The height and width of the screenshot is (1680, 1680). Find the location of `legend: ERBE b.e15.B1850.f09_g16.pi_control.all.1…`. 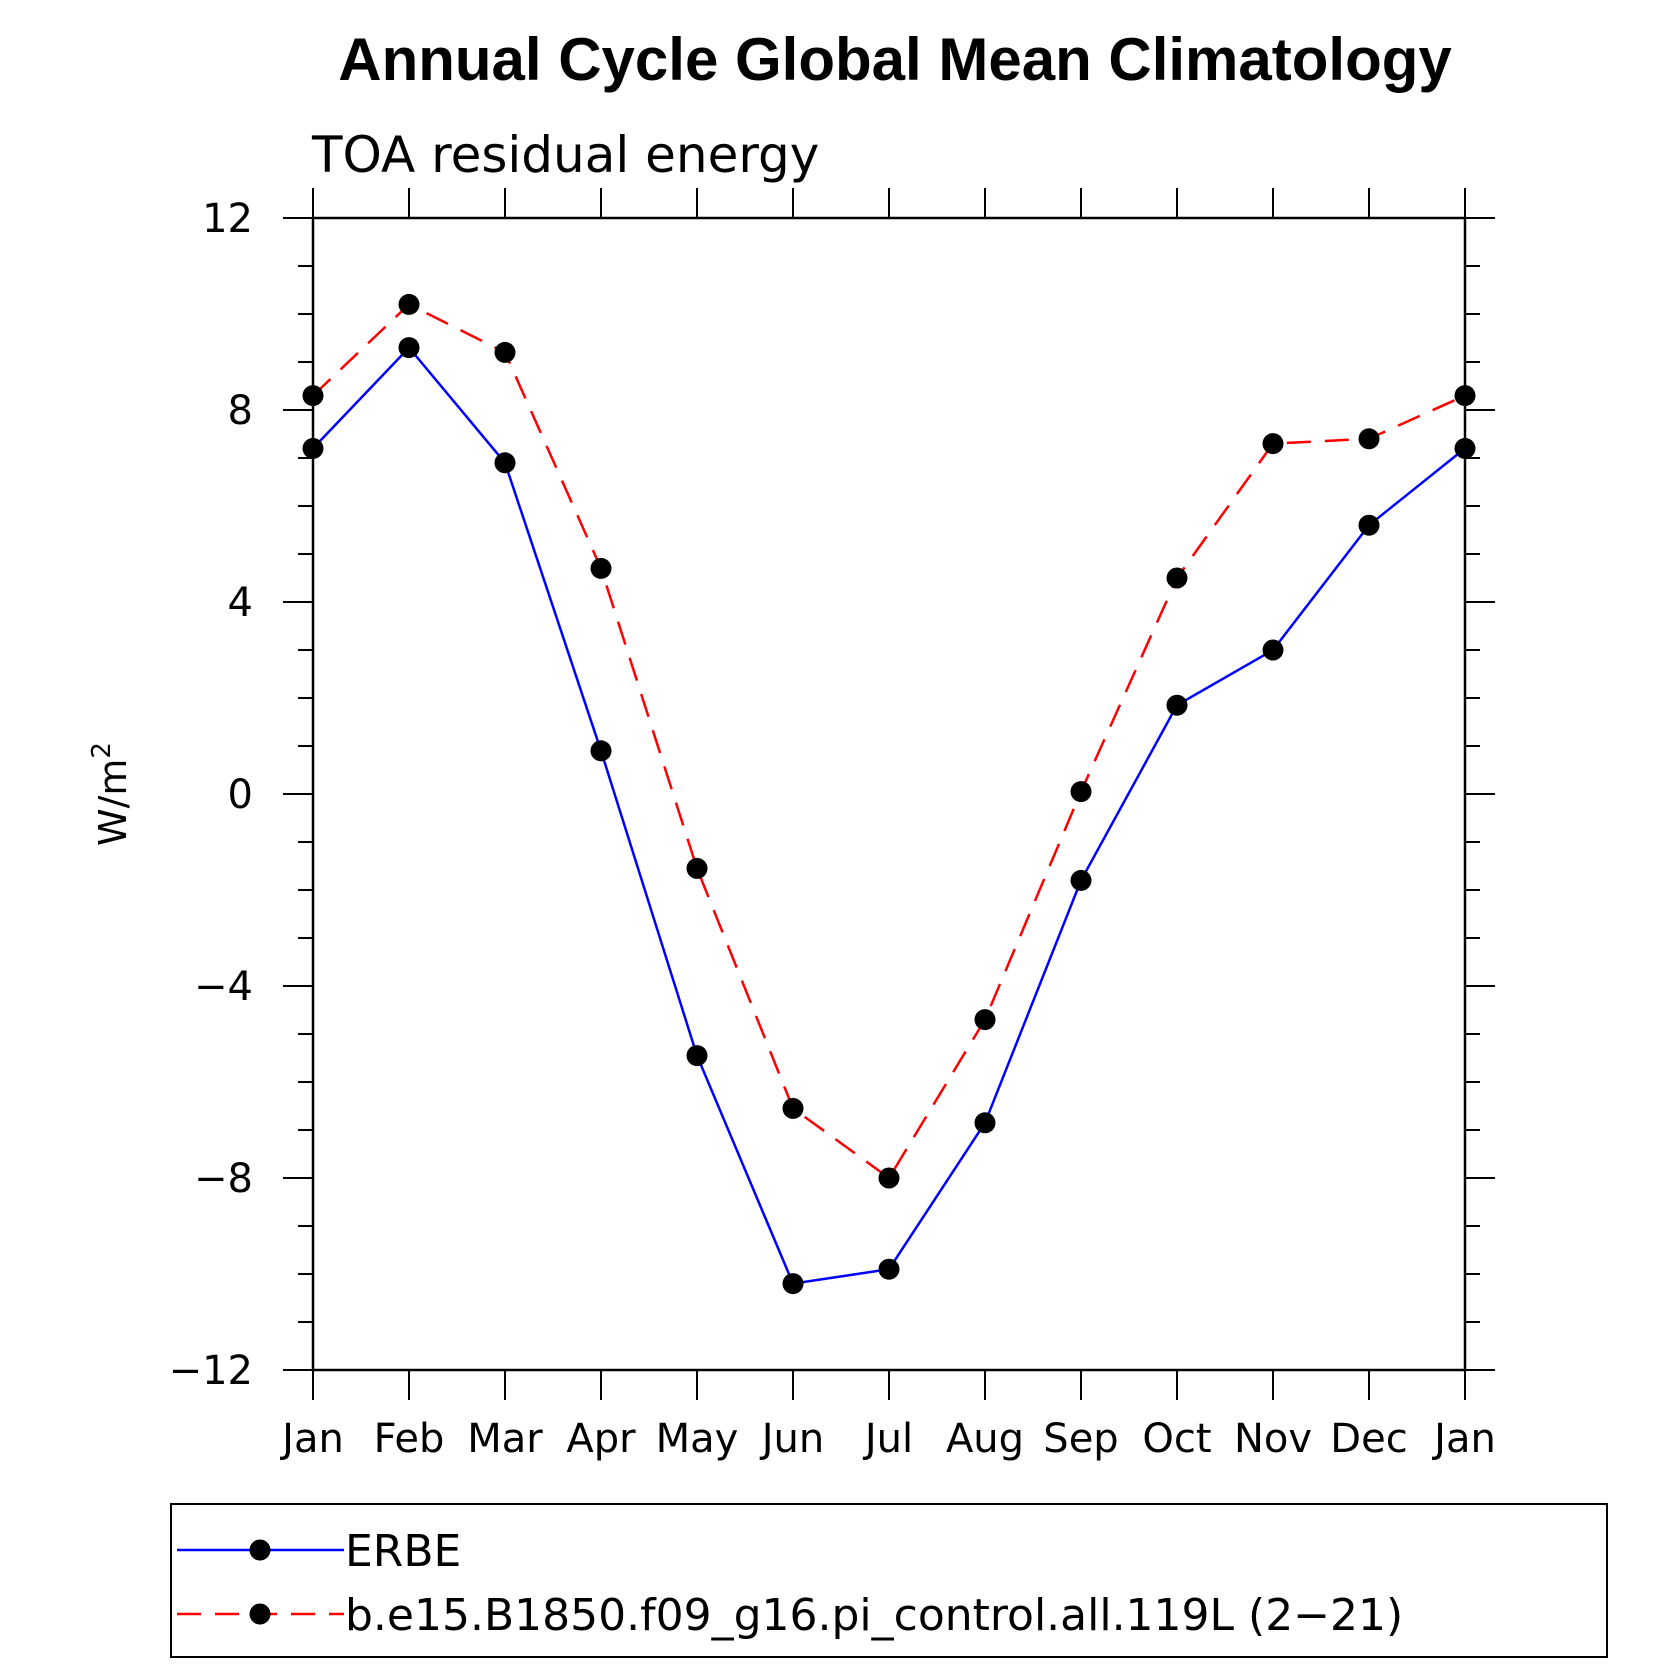

legend: ERBE b.e15.B1850.f09_g16.pi_control.all.1… is located at coordinates (790, 1583).